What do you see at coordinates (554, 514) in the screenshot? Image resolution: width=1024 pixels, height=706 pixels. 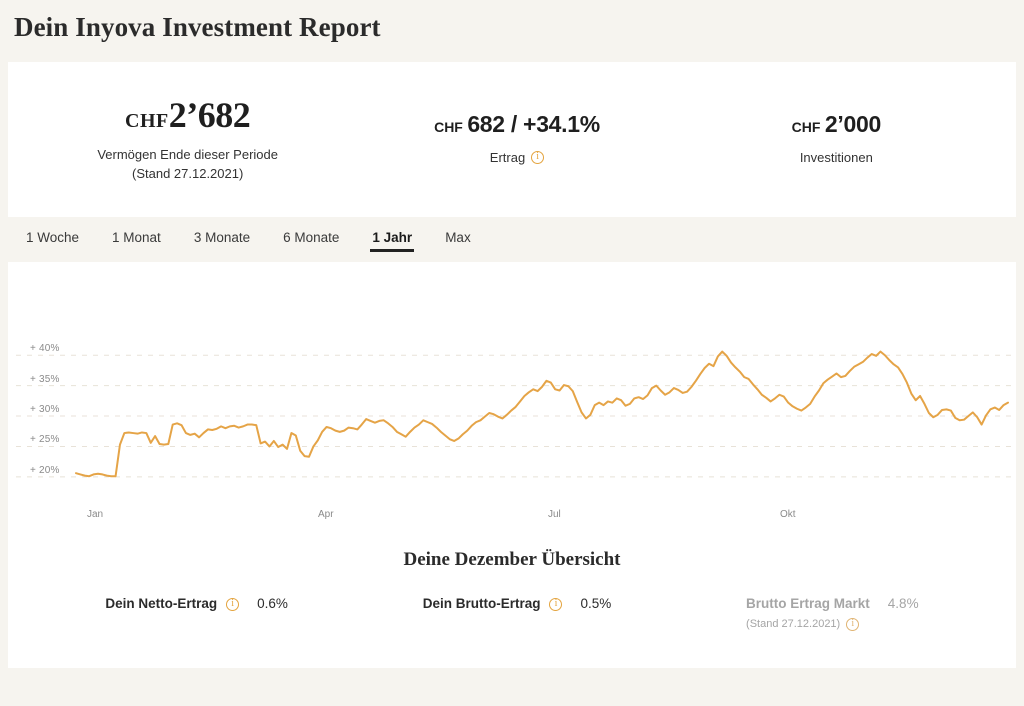 I see `x-axis-label: Jul` at bounding box center [554, 514].